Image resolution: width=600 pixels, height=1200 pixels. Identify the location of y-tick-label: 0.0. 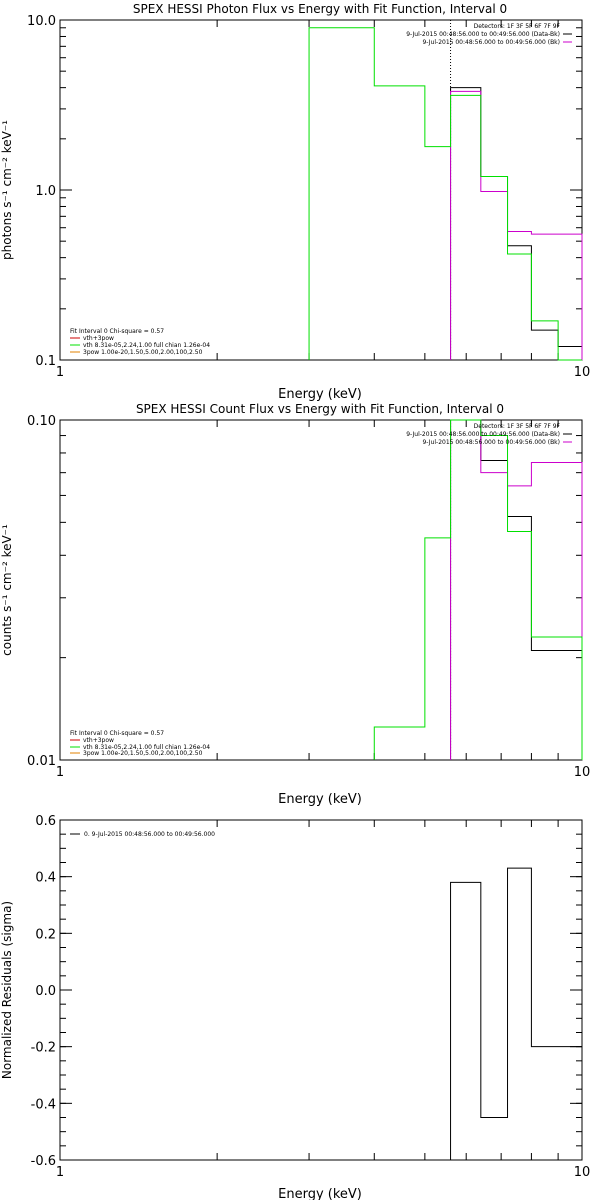
(45, 991).